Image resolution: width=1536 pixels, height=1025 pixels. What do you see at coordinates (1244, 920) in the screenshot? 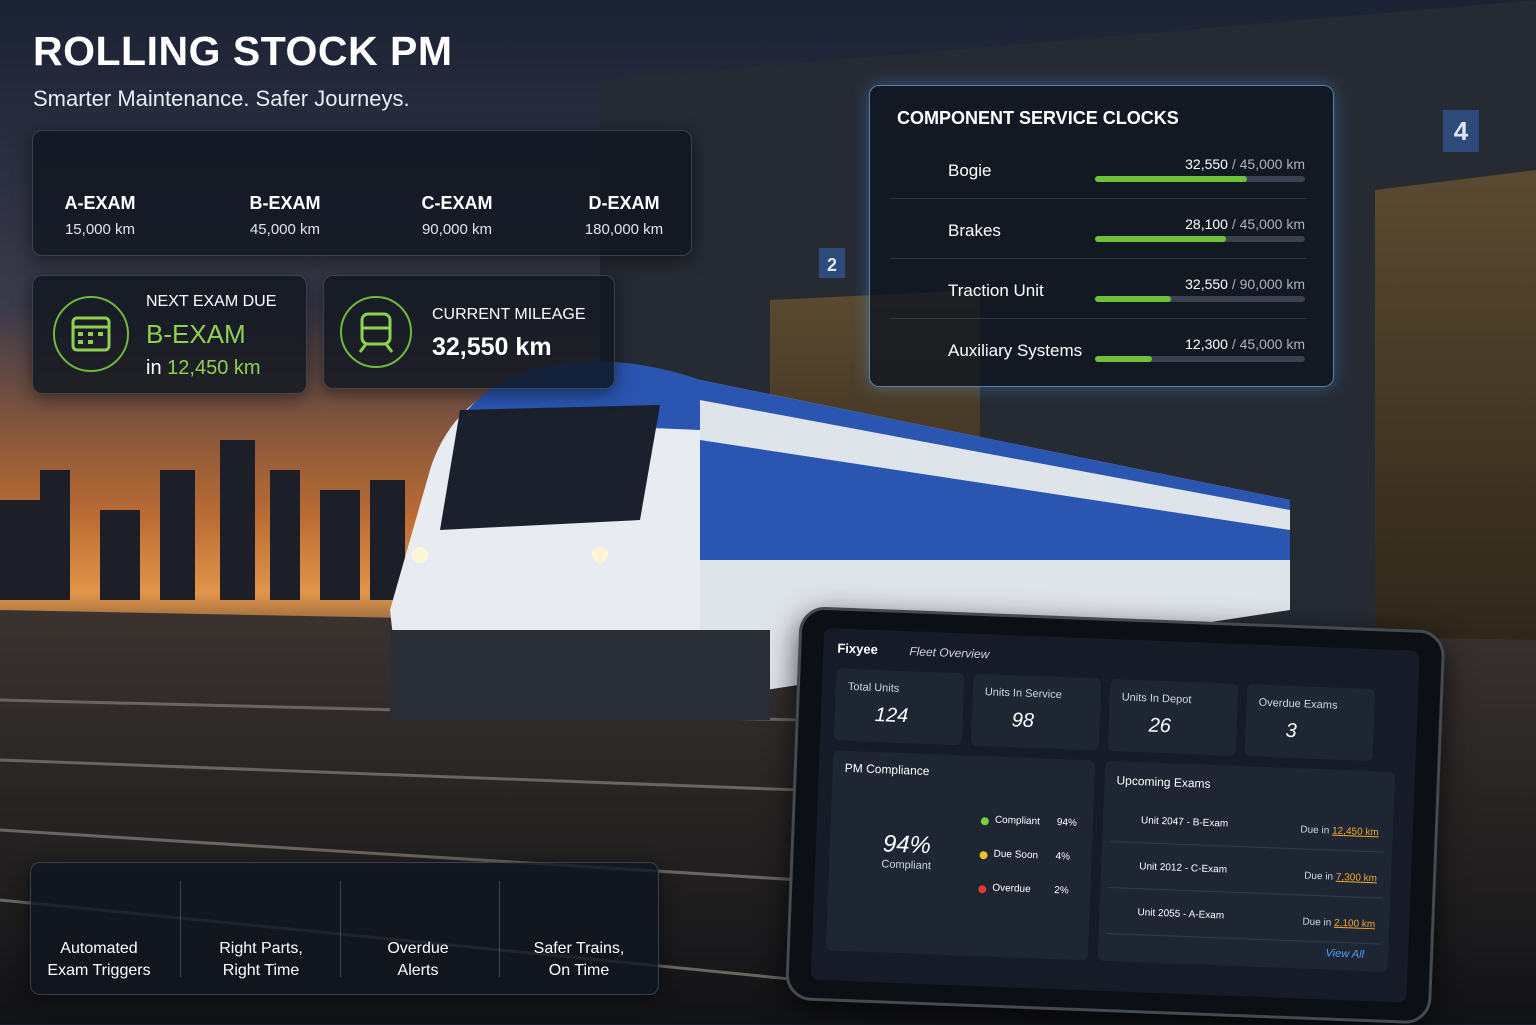
I see `exam-row: Unit 2055 - A-Exam Due in 2,100 km` at bounding box center [1244, 920].